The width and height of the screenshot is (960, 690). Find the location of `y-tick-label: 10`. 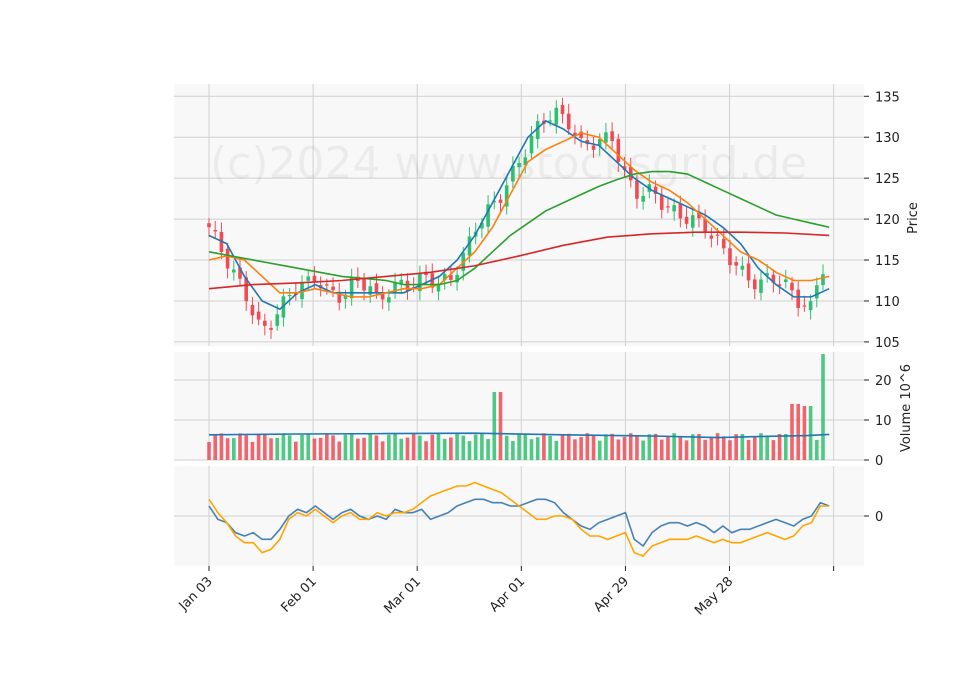

y-tick-label: 10 is located at coordinates (883, 421).